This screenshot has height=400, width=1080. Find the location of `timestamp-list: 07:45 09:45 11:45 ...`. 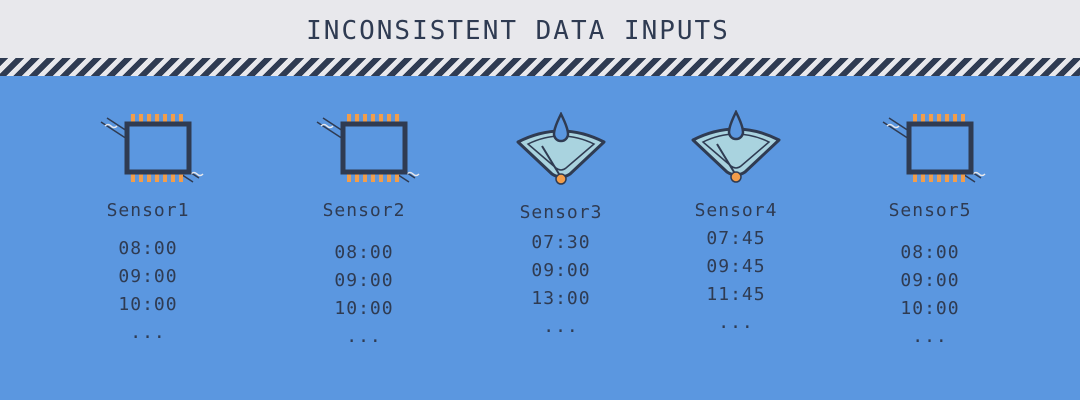

timestamp-list: 07:45 09:45 11:45 ... is located at coordinates (736, 281).